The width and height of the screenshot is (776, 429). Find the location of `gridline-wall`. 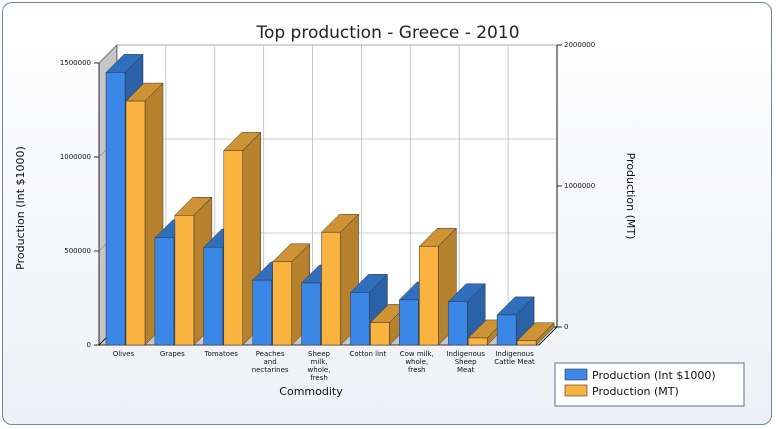

gridline-wall is located at coordinates (108, 54).